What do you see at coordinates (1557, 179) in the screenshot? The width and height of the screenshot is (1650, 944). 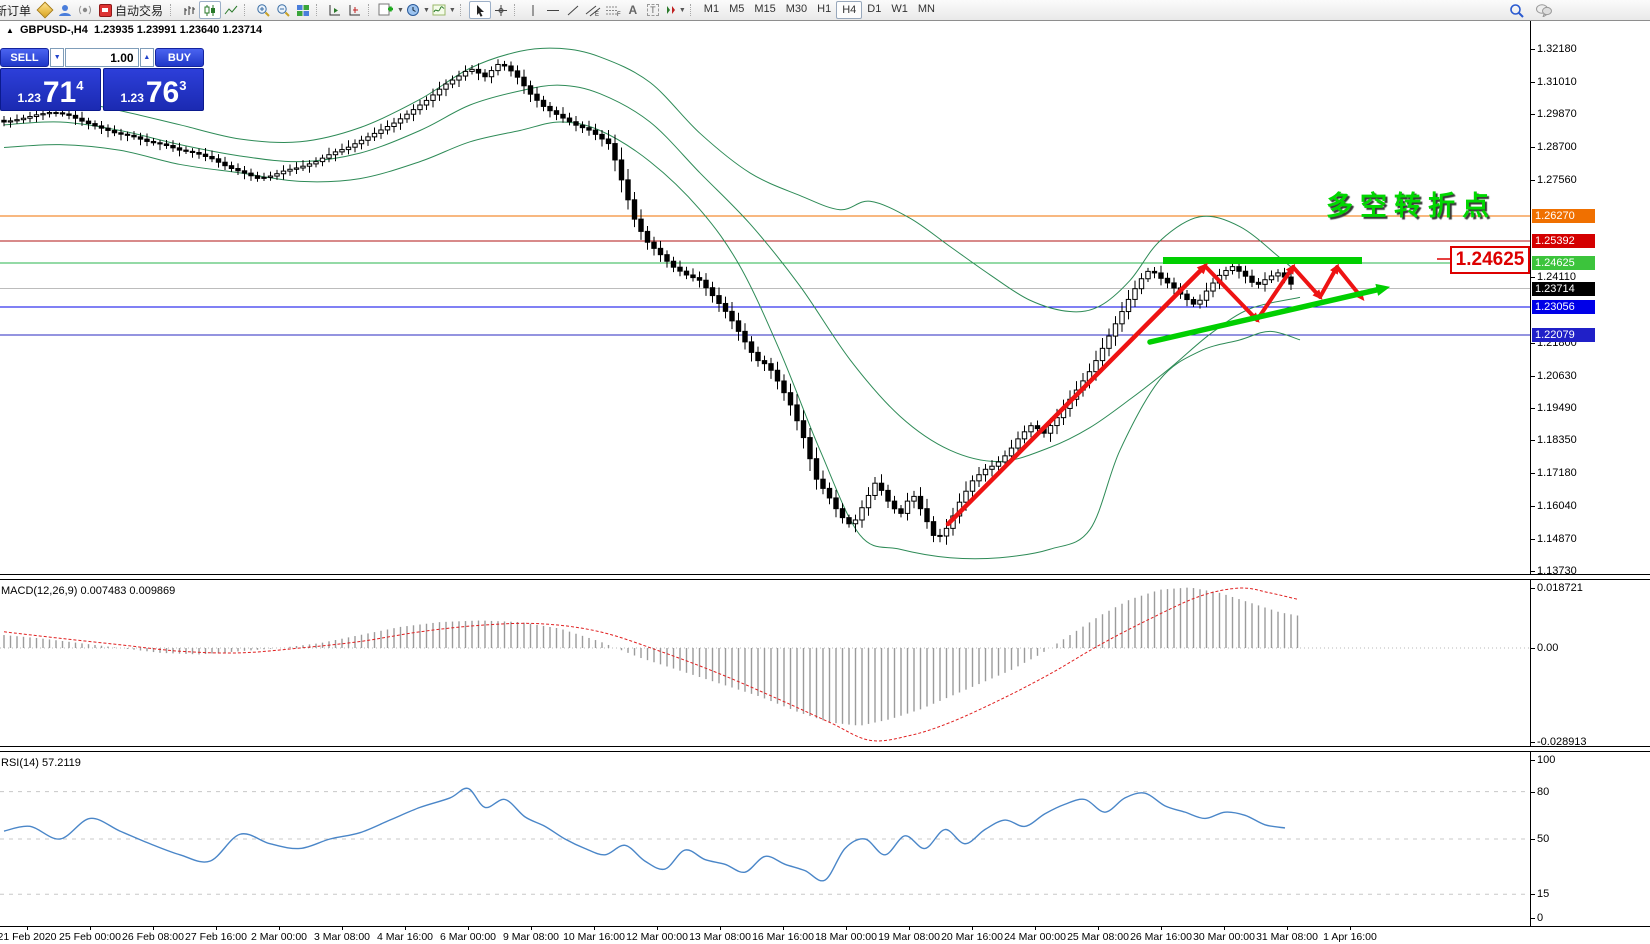 I see `price-tick-label: 1.27560` at bounding box center [1557, 179].